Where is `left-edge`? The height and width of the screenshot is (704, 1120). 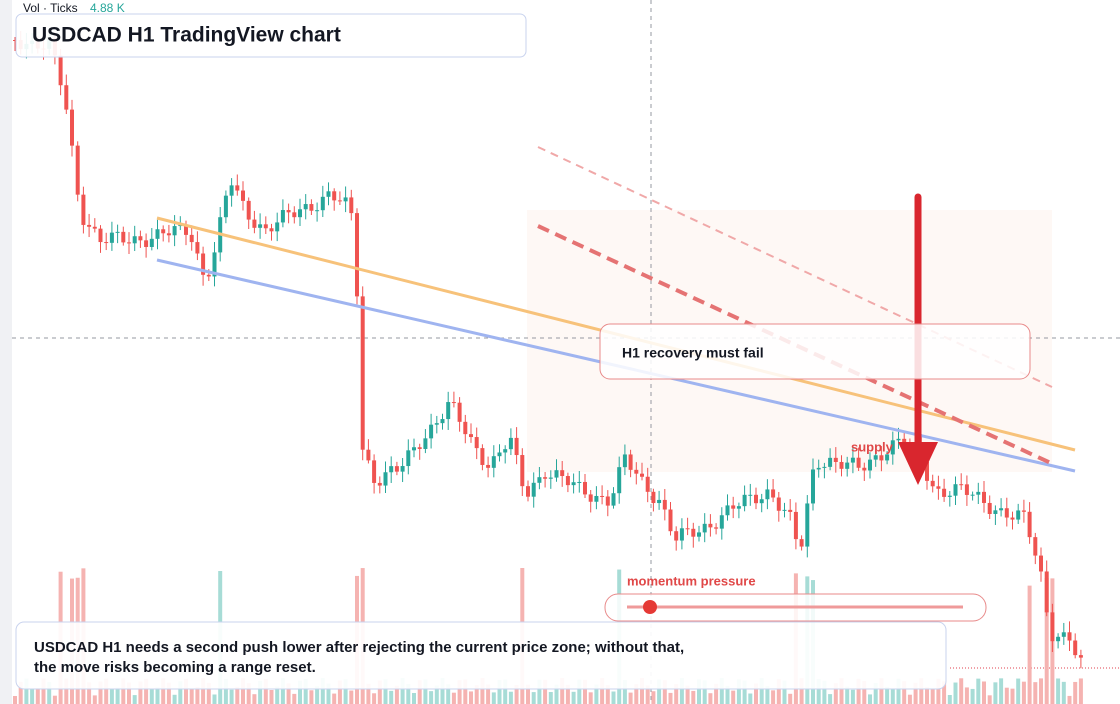 left-edge is located at coordinates (6, 352).